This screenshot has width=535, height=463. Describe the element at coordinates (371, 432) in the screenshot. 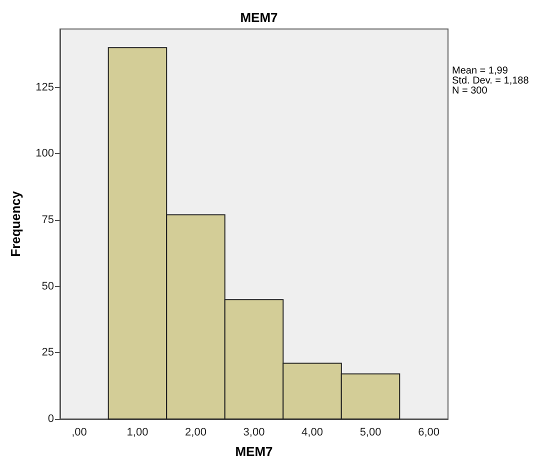

I see `x-tick-label: 5,00` at that location.